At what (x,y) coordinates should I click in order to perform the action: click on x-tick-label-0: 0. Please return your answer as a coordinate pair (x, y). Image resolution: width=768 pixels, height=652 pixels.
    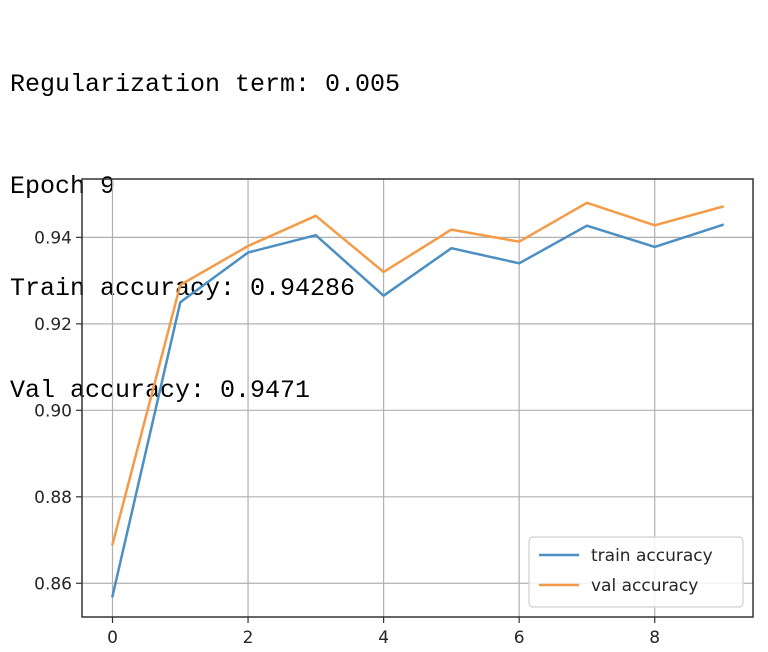
    Looking at the image, I should click on (112, 638).